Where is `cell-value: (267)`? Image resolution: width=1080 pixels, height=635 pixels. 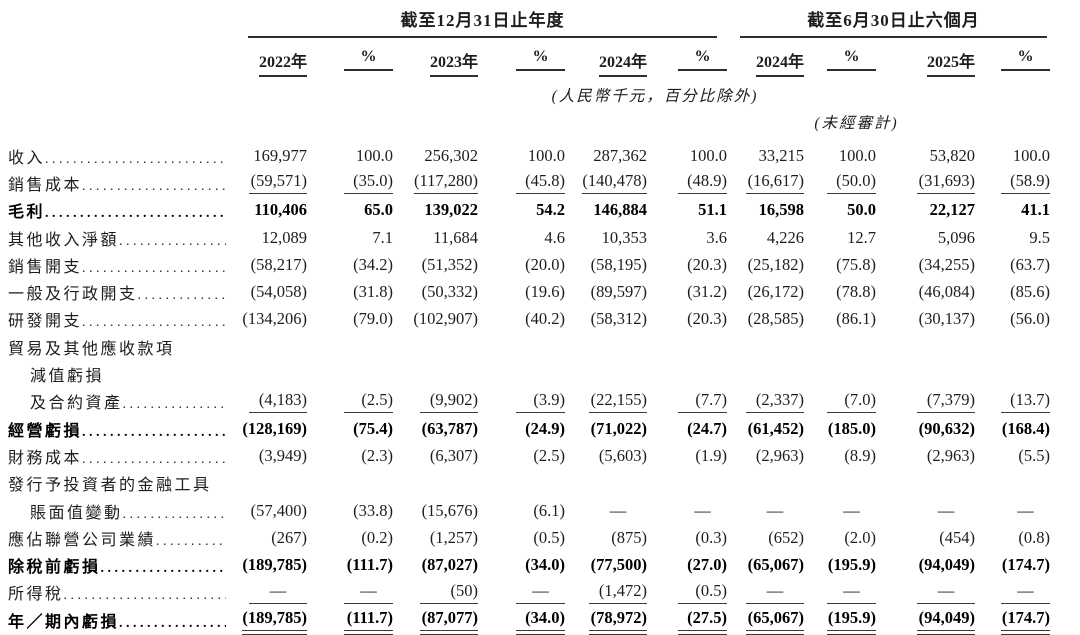
cell-value: (267) is located at coordinates (289, 537).